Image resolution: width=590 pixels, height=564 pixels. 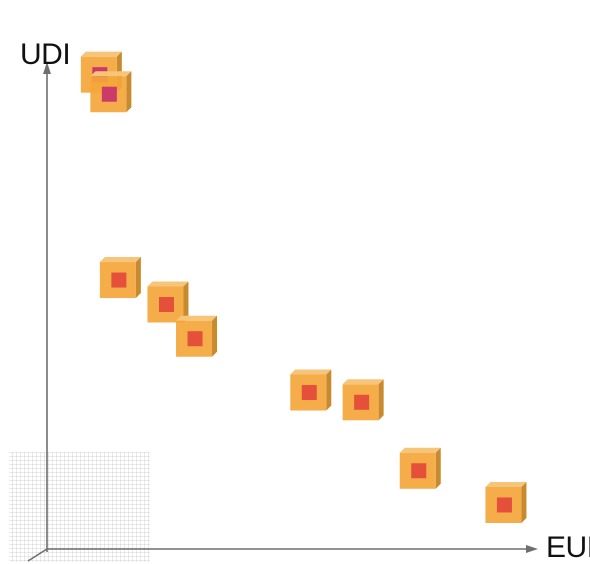 What do you see at coordinates (79, 507) in the screenshot?
I see `corner-grid` at bounding box center [79, 507].